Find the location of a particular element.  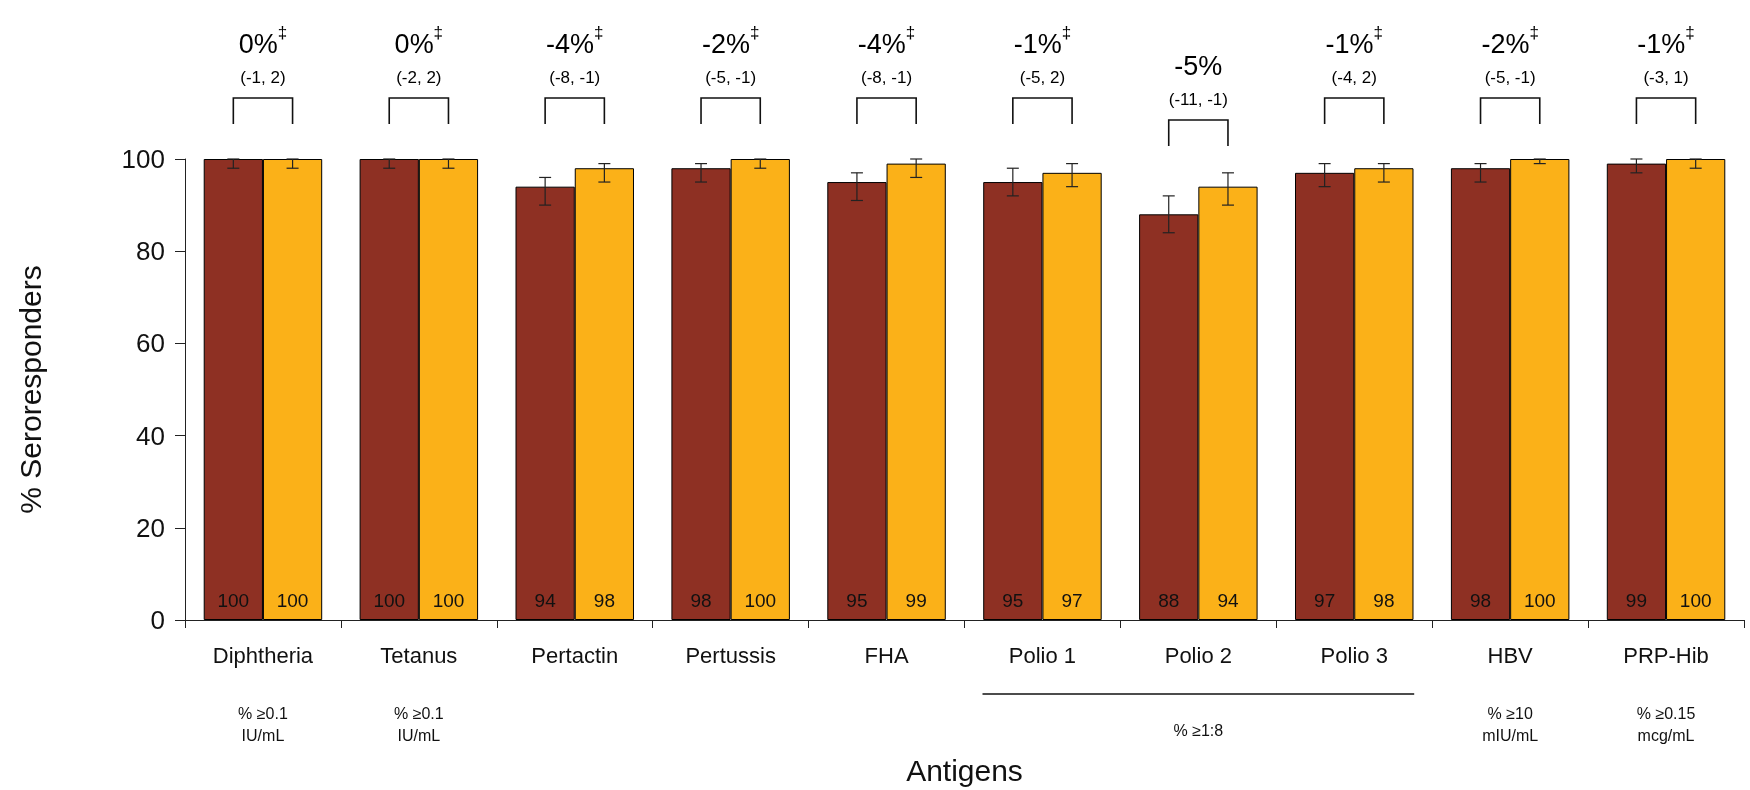

x-axis-title: Antigens is located at coordinates (964, 770).